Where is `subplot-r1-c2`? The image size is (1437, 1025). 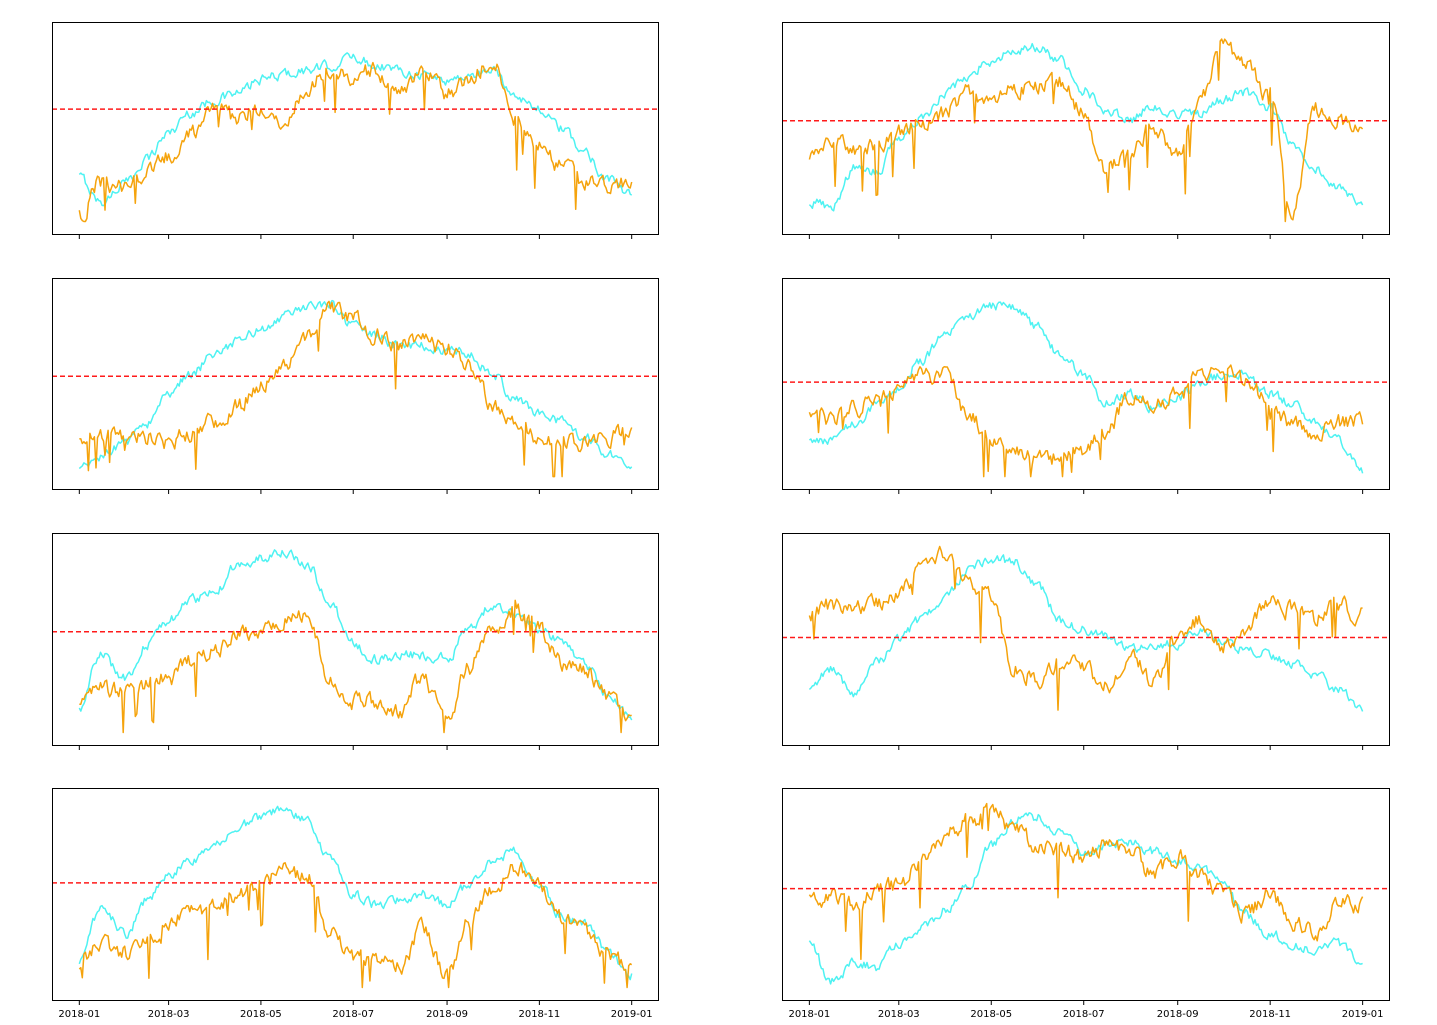 subplot-r1-c2 is located at coordinates (1086, 130).